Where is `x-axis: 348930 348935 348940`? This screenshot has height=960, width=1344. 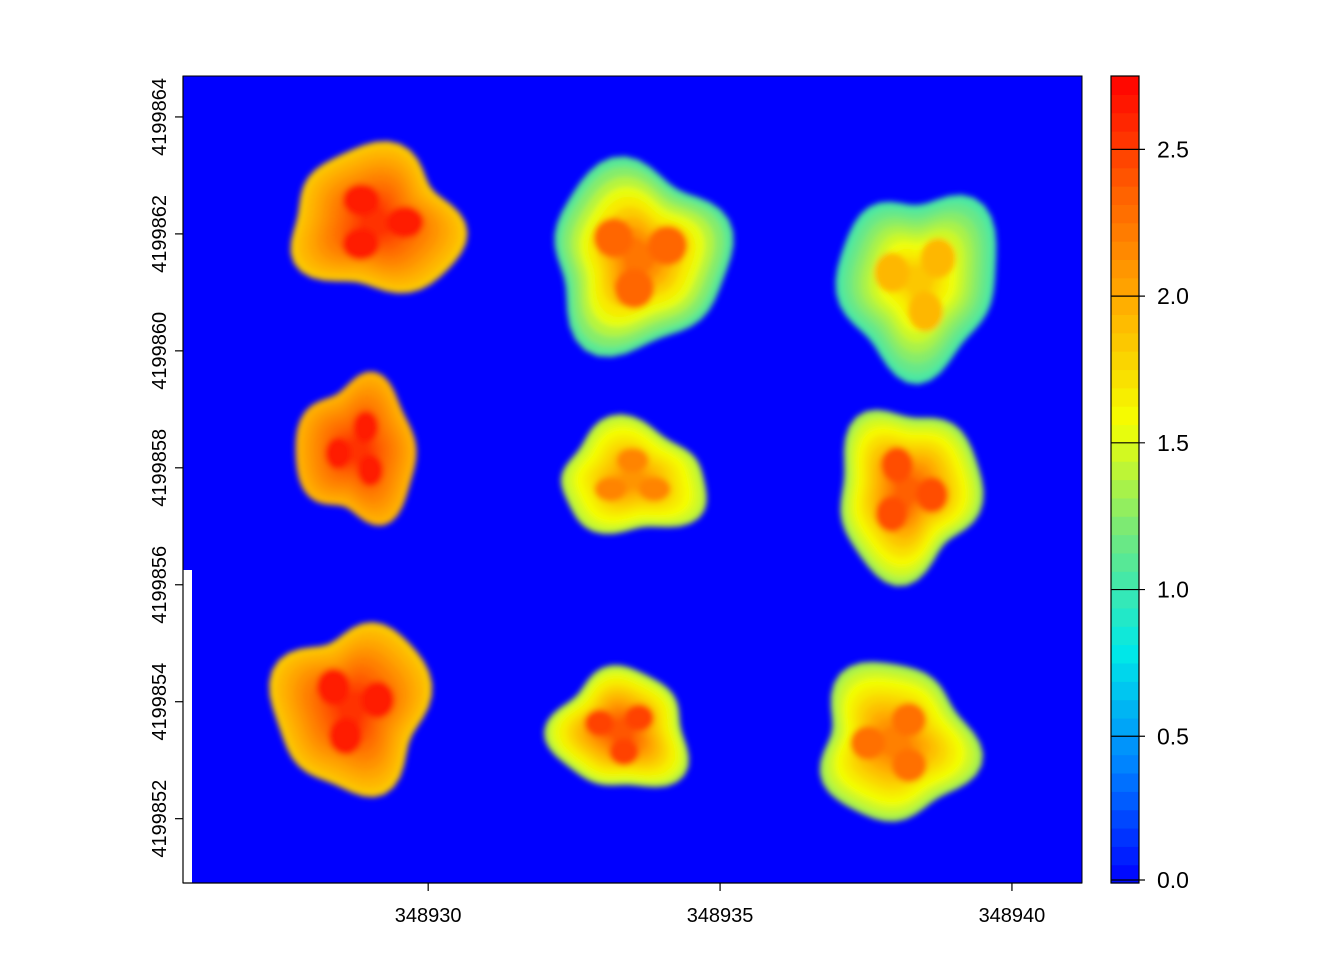 x-axis: 348930 348935 348940 is located at coordinates (632, 904).